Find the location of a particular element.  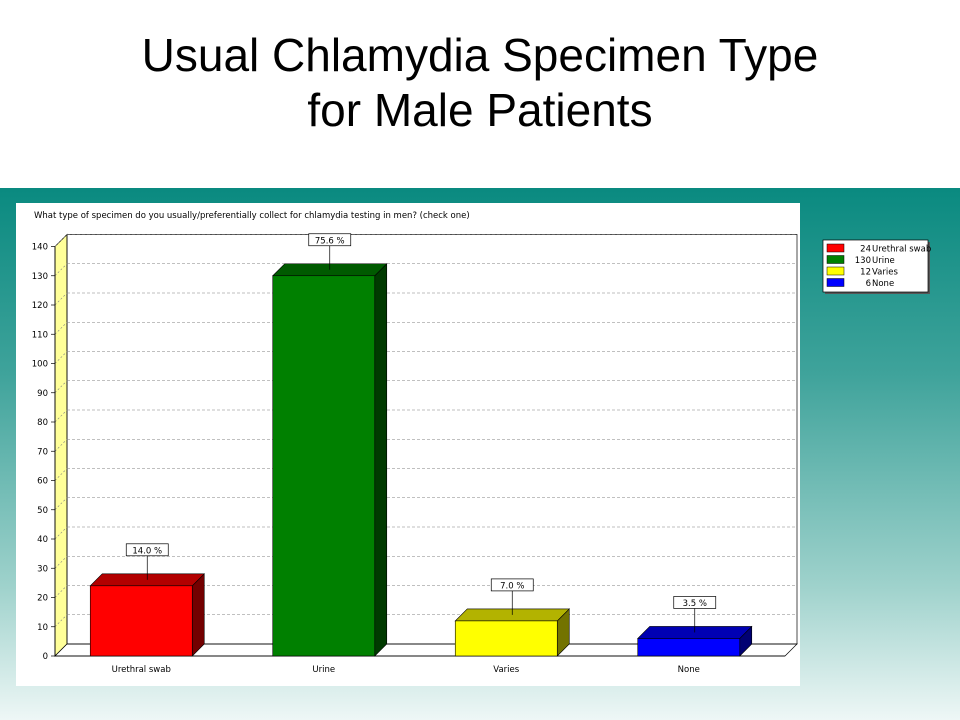

y-tick-label: 70 is located at coordinates (42, 452).